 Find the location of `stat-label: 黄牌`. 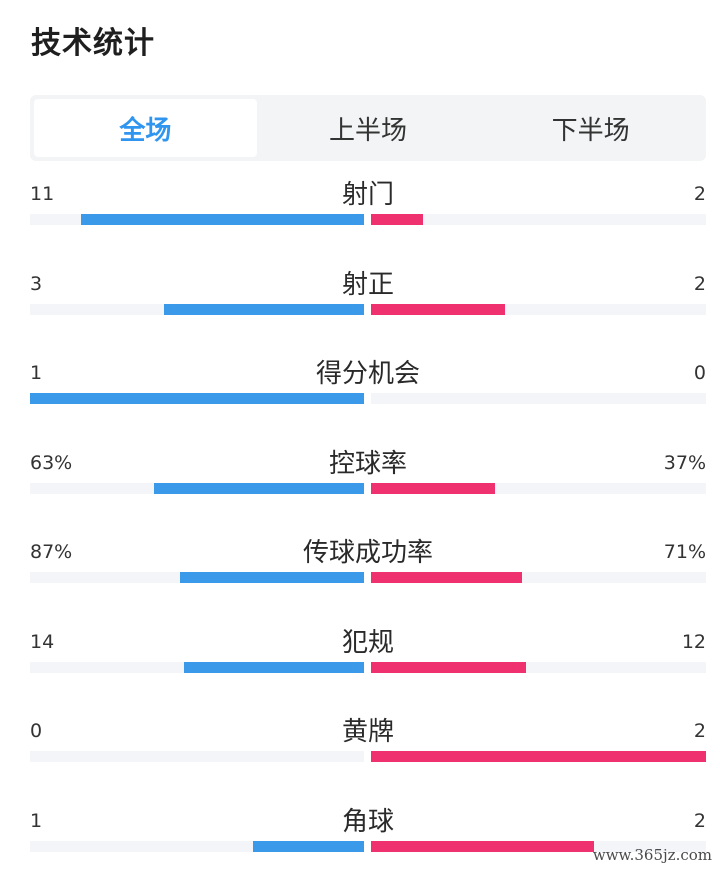

stat-label: 黄牌 is located at coordinates (368, 729).